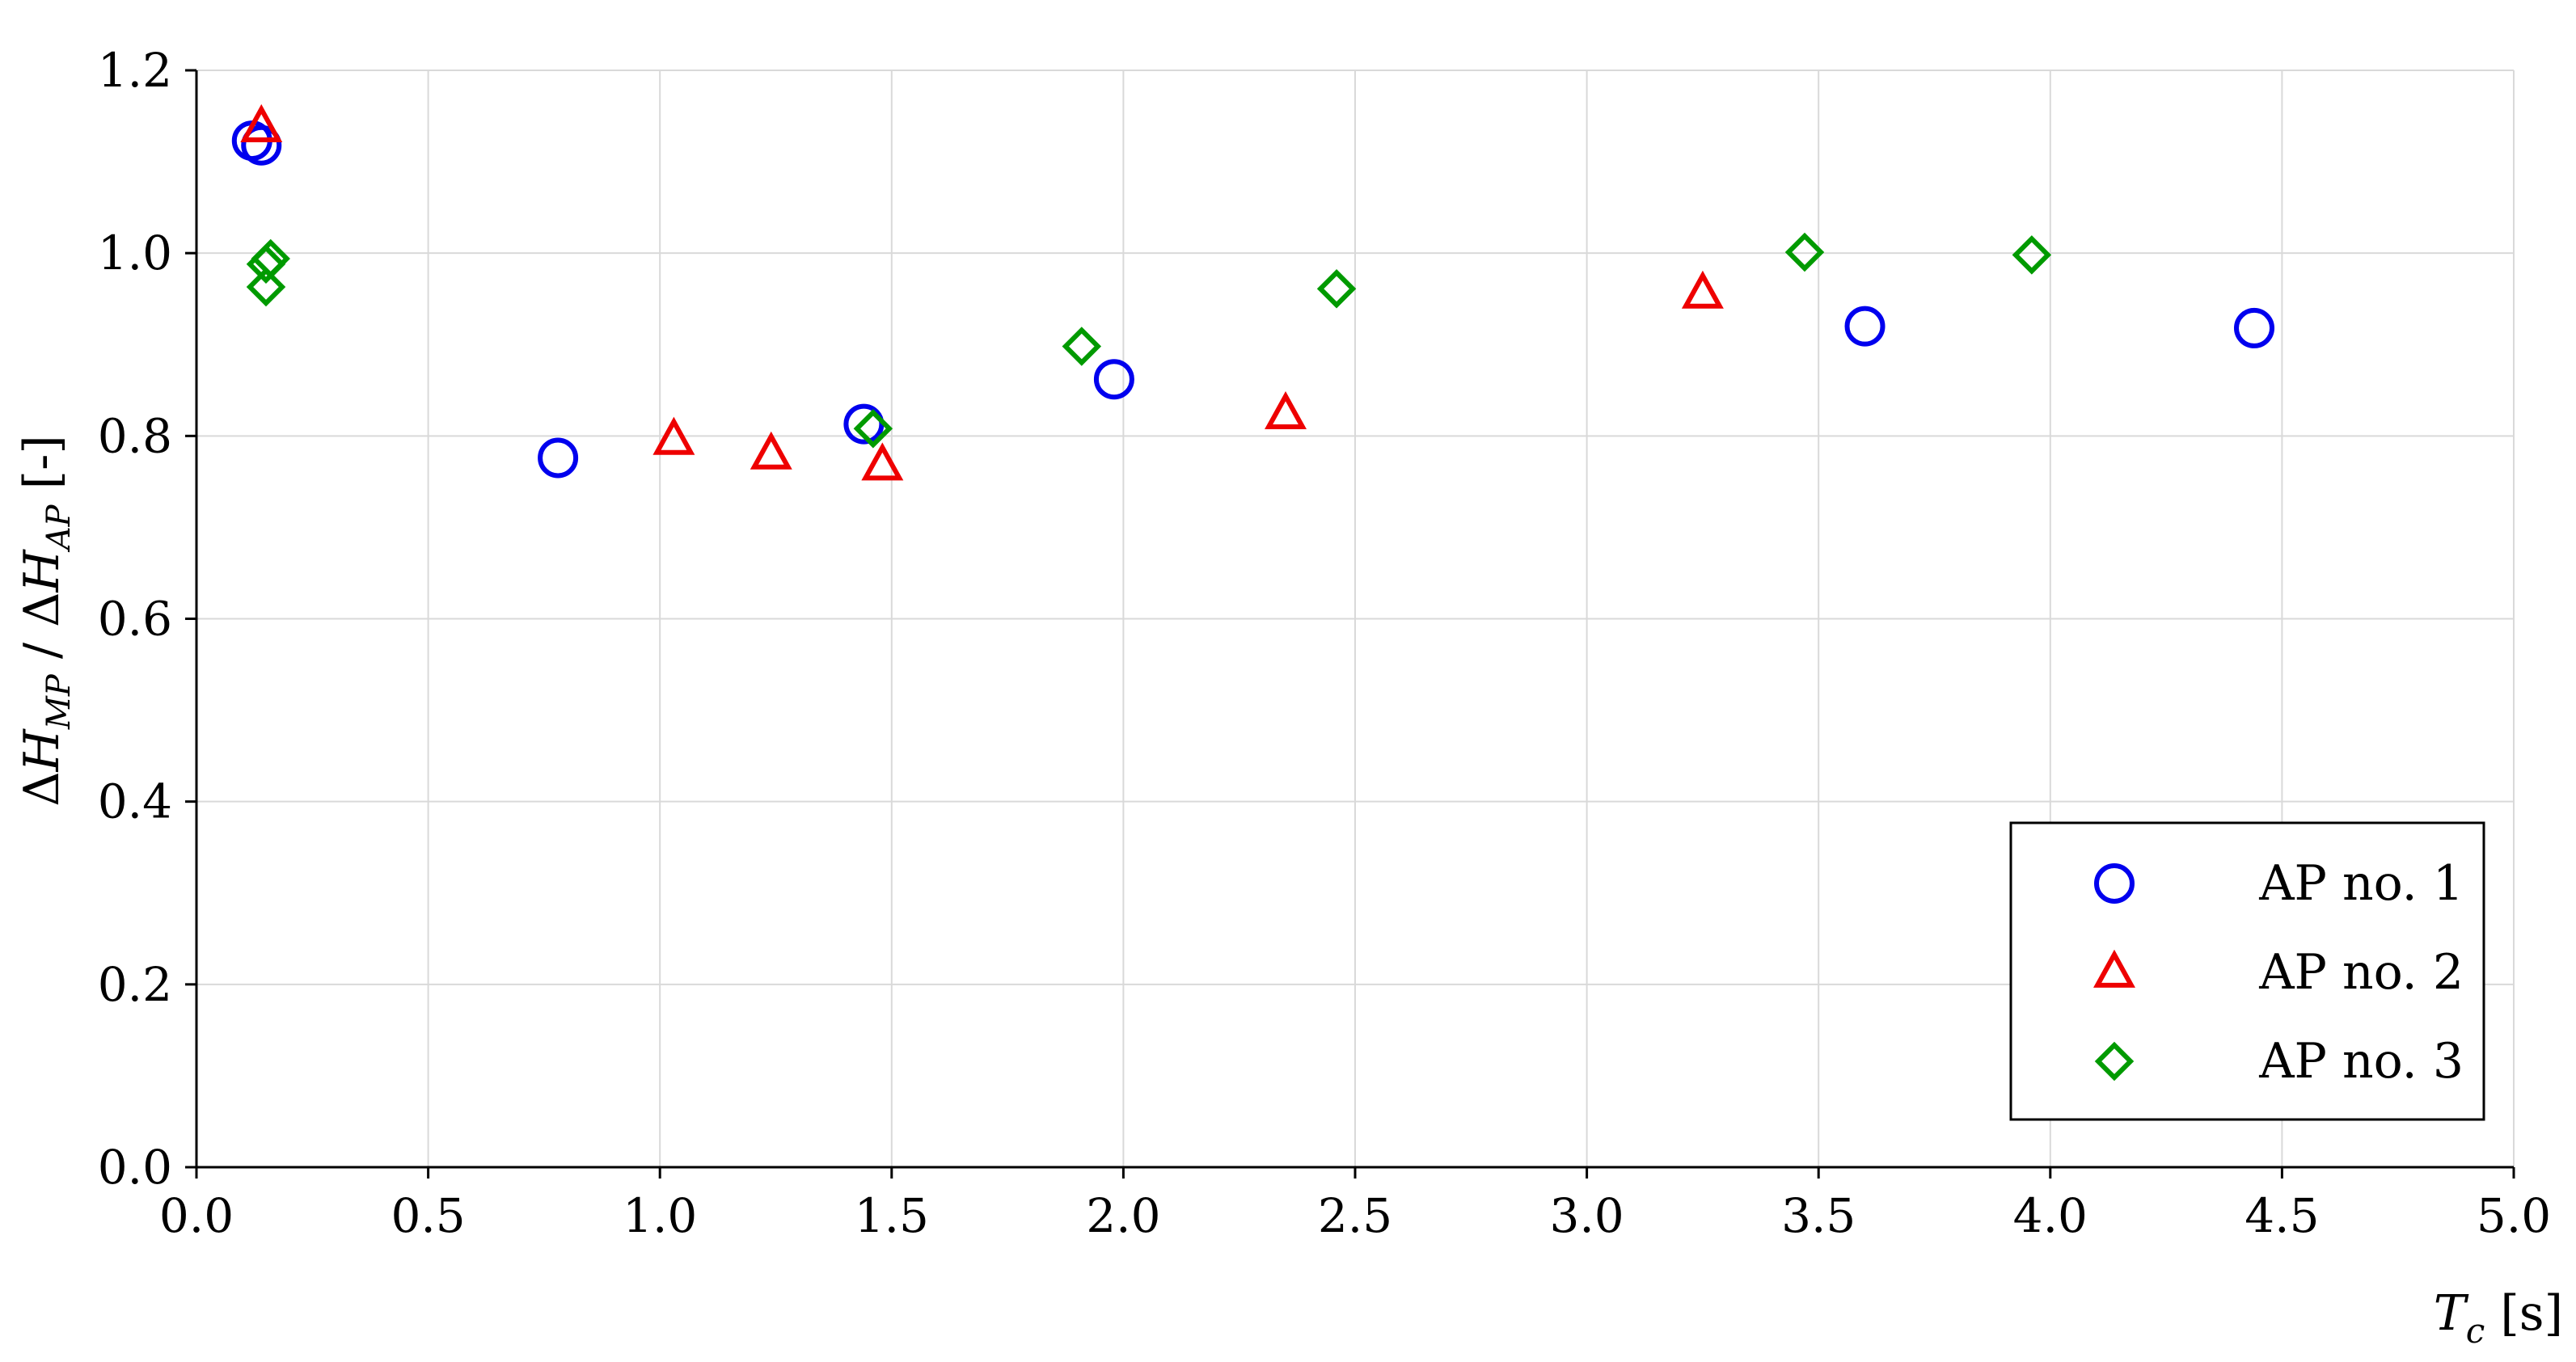 This screenshot has height=1362, width=2576. Describe the element at coordinates (135, 801) in the screenshot. I see `y-tick-label: 0.4` at that location.